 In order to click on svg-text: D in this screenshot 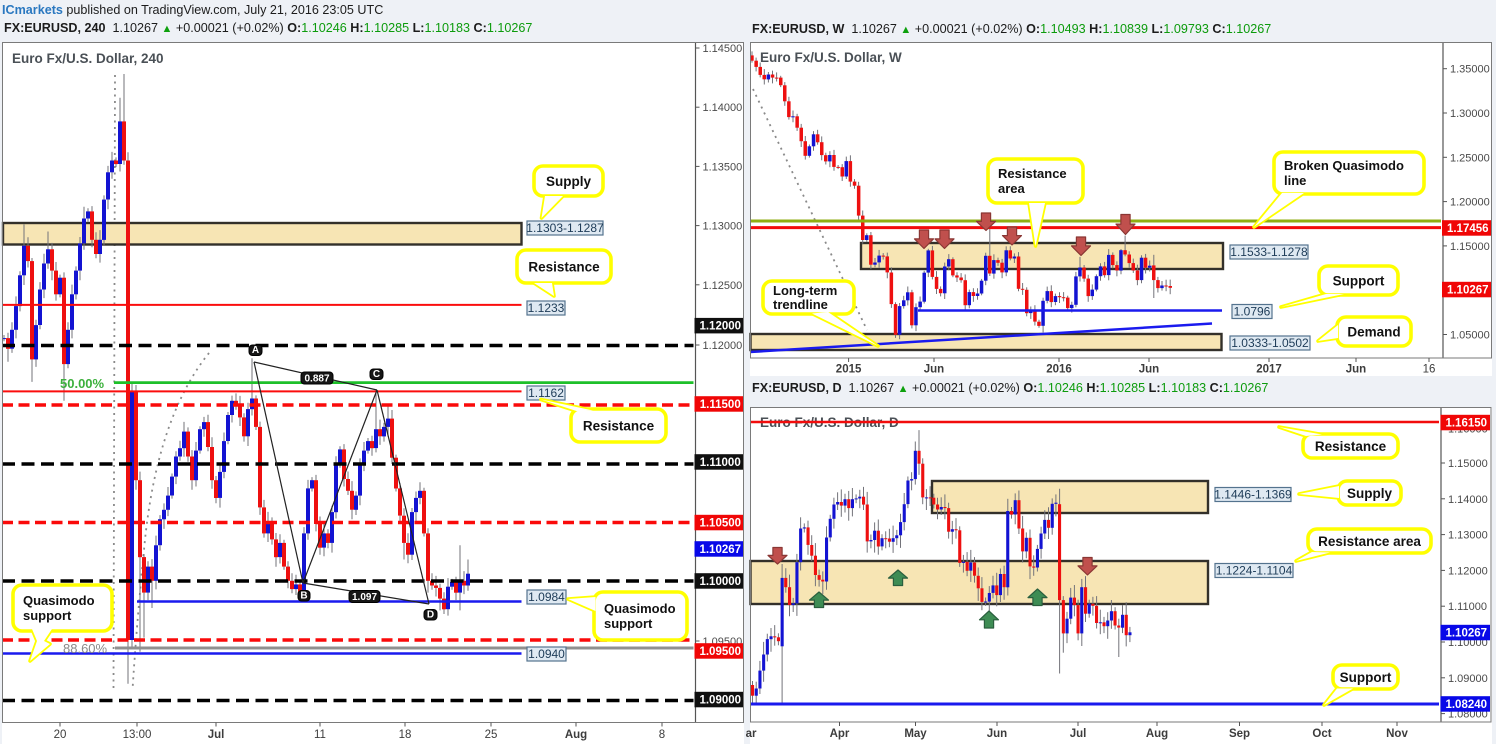, I will do `click(430, 615)`.